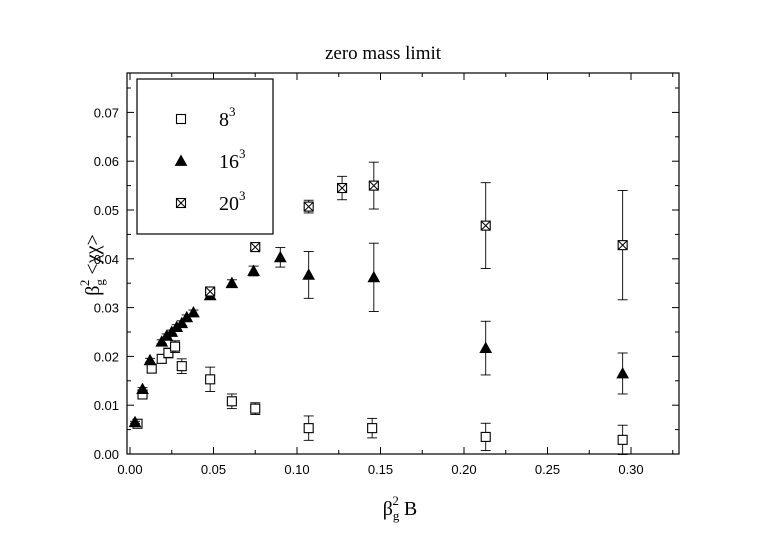  I want to click on x-tick-label: 0.15, so click(380, 469).